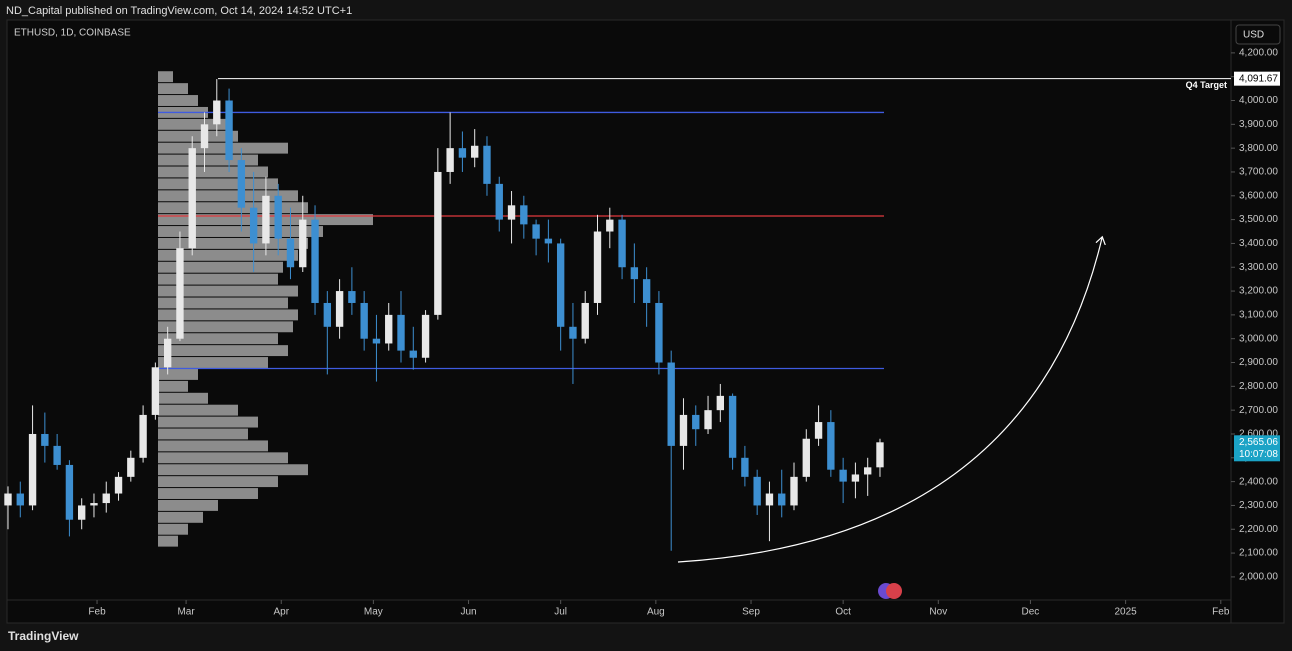  What do you see at coordinates (1258, 172) in the screenshot?
I see `y-tick-label: 3,700.00` at bounding box center [1258, 172].